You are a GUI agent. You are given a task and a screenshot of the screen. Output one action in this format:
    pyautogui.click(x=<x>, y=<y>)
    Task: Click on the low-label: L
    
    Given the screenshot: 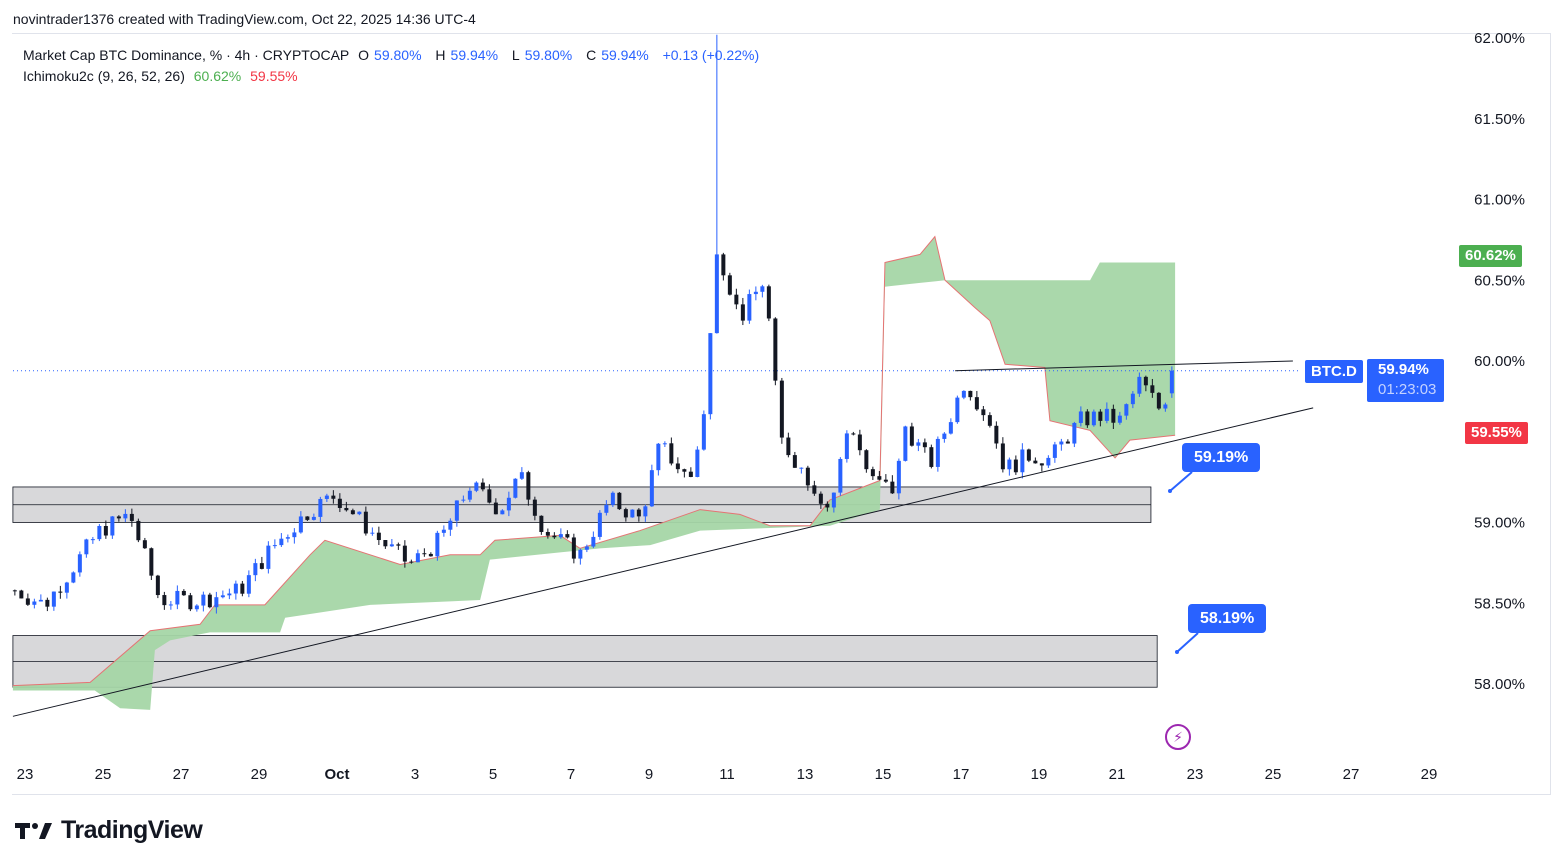 What is the action you would take?
    pyautogui.click(x=515, y=55)
    